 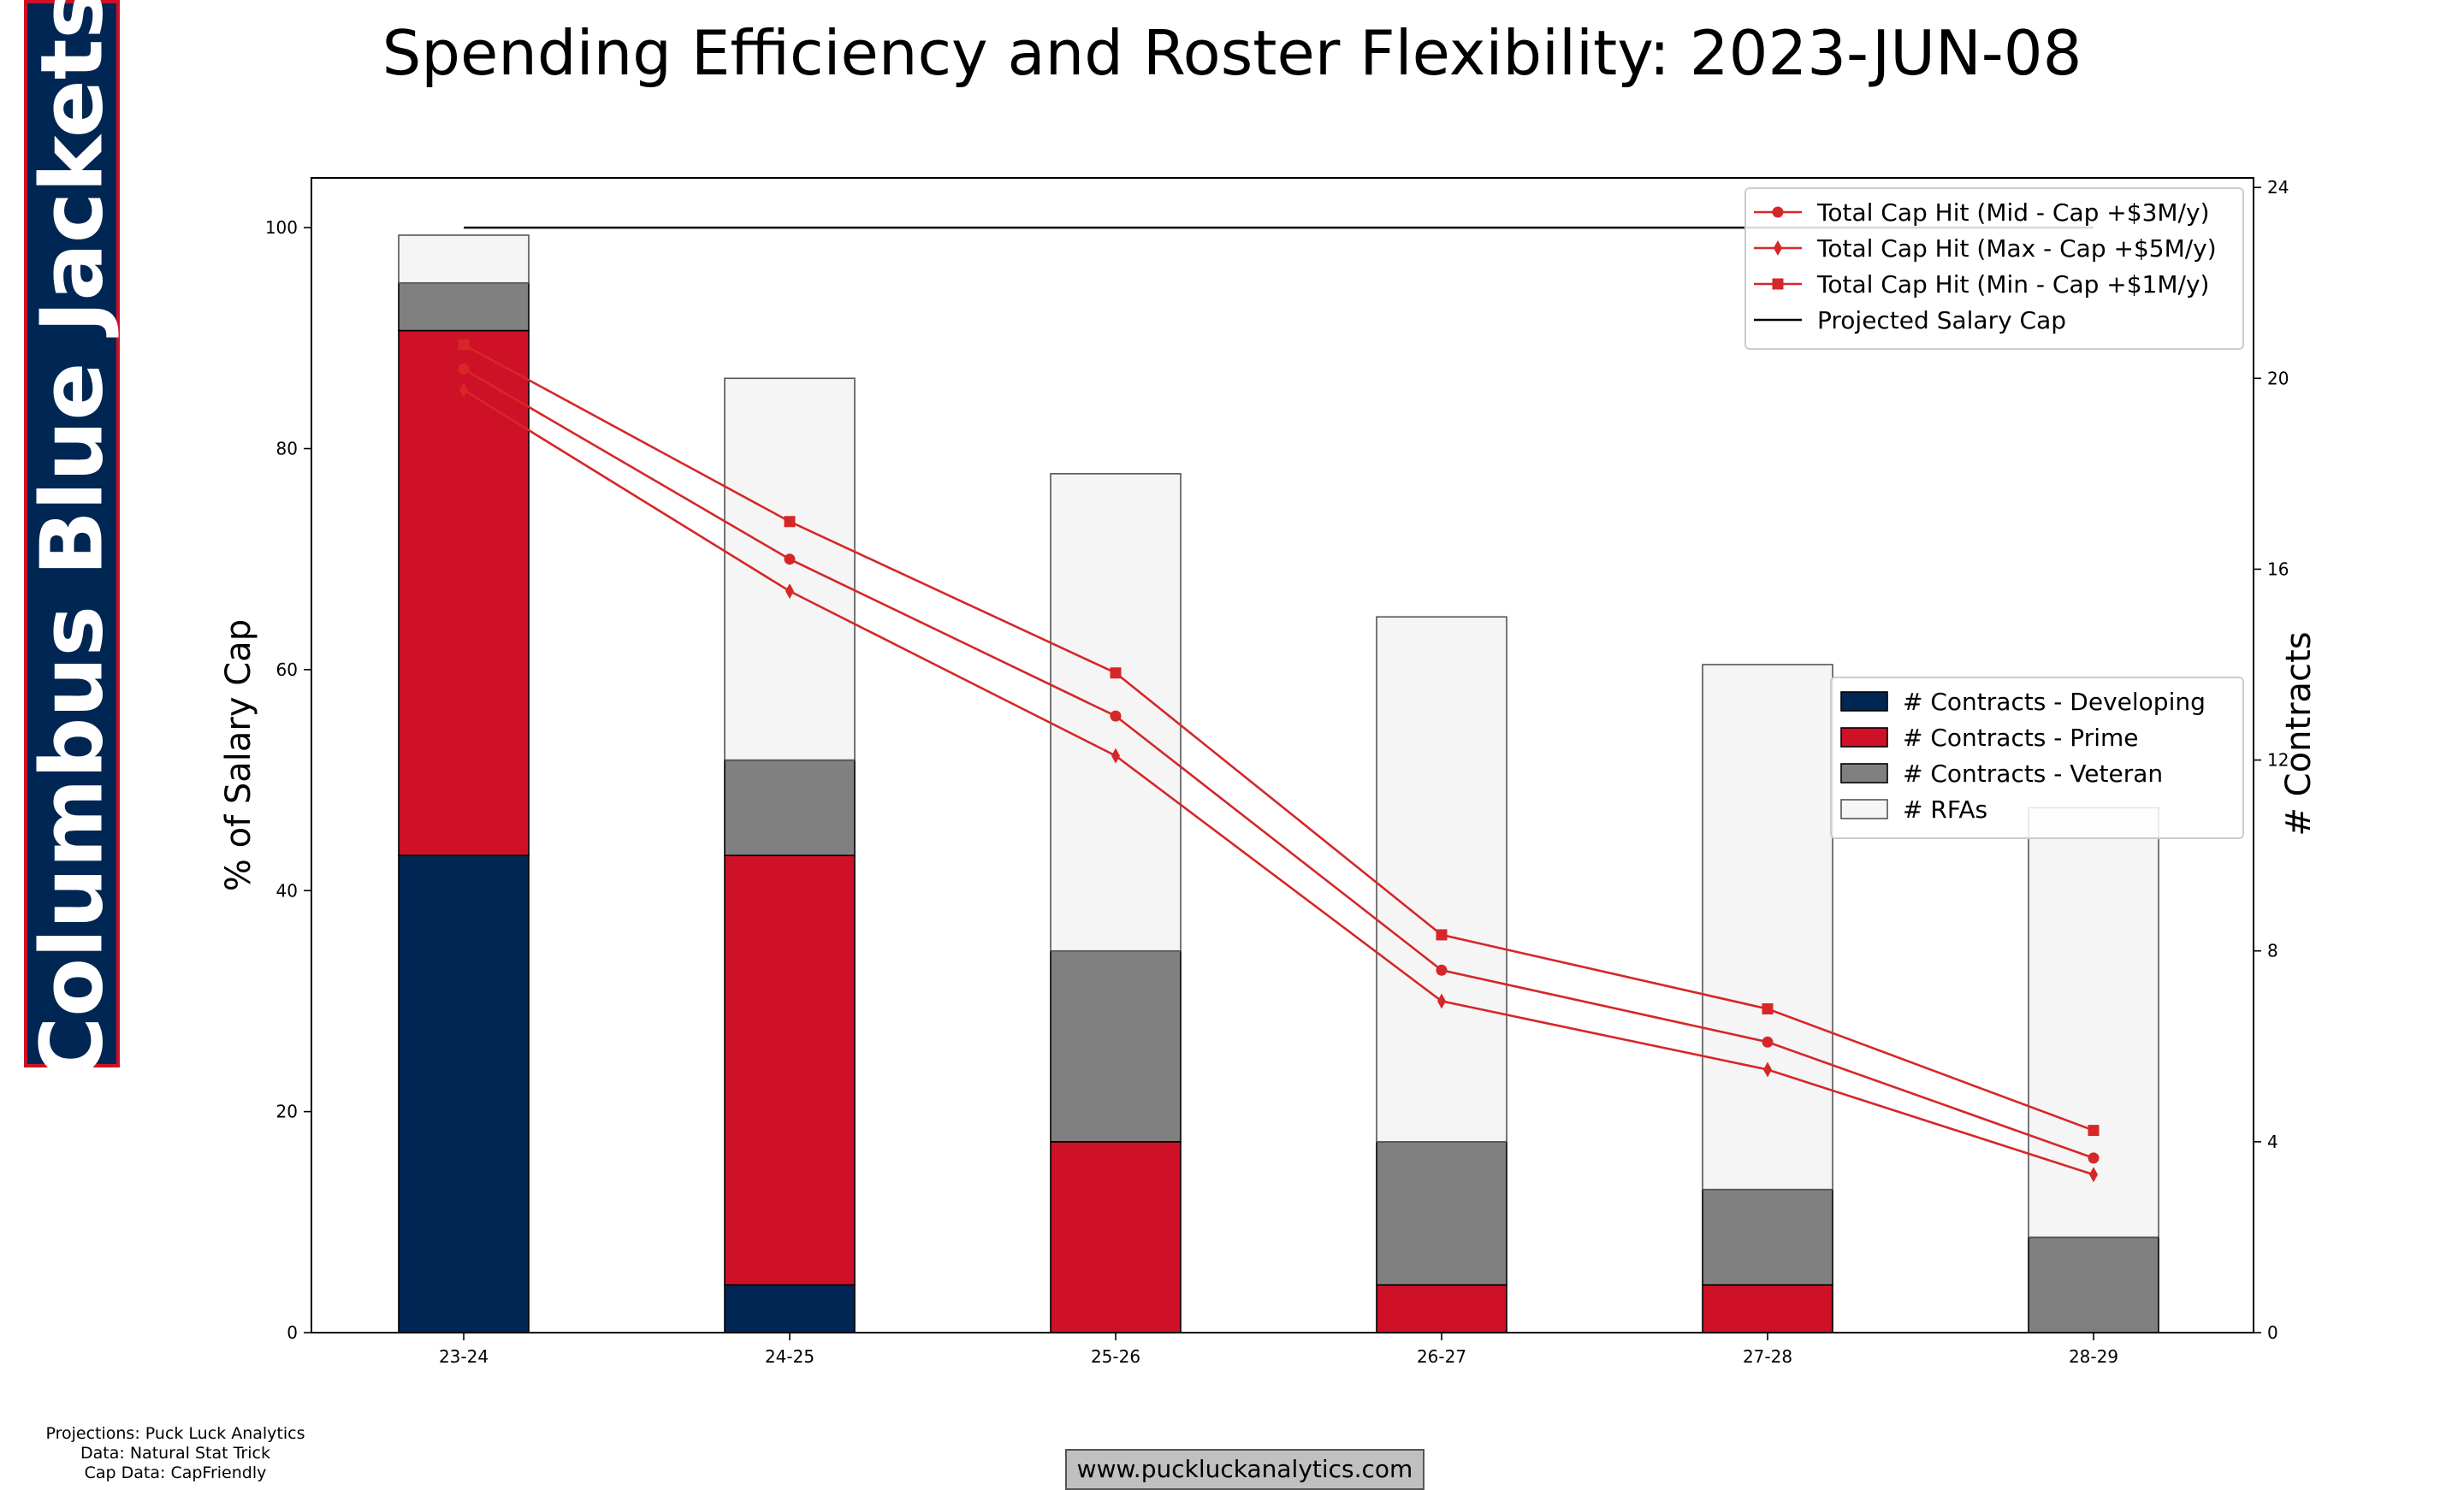 What do you see at coordinates (238, 755) in the screenshot?
I see `y-axis-label: % of Salary Cap` at bounding box center [238, 755].